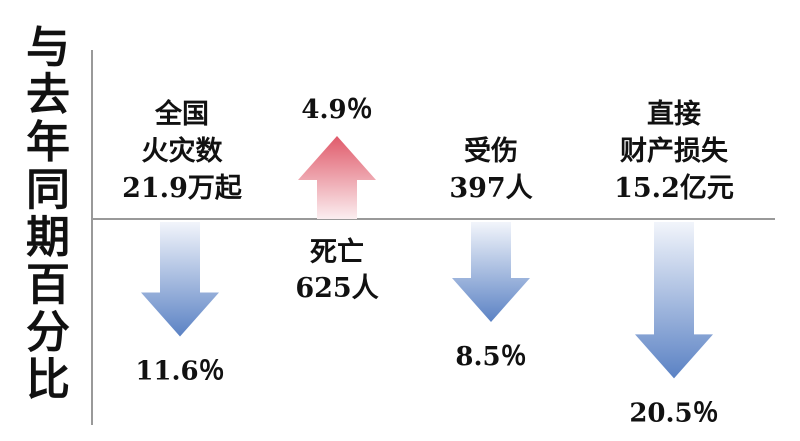 This screenshot has height=441, width=800. I want to click on increase-arrow, so click(337, 177).